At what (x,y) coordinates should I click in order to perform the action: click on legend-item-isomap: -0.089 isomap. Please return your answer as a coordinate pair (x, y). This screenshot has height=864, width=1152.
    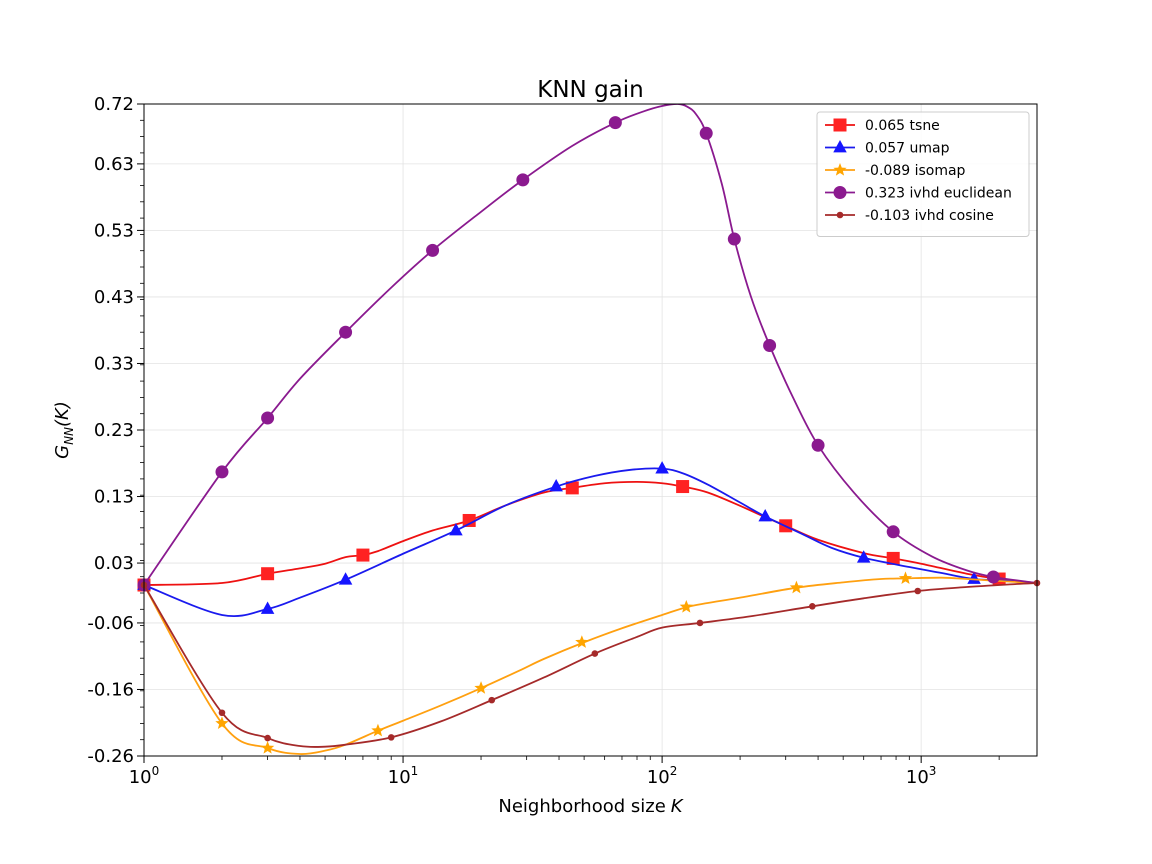
    Looking at the image, I should click on (895, 171).